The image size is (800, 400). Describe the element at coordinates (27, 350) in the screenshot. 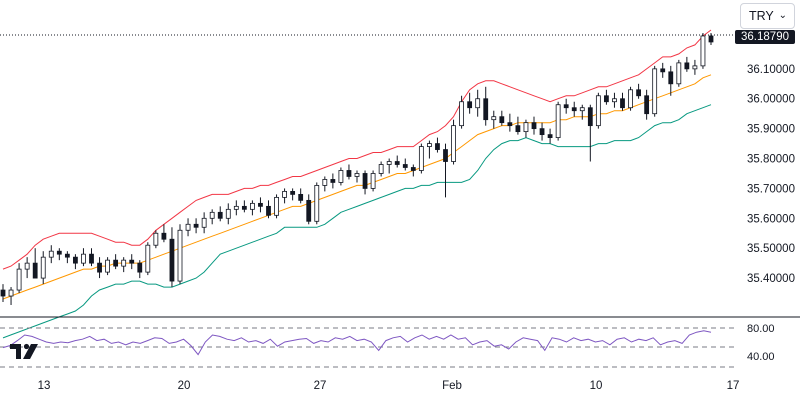

I see `tradingview-logo-icon` at that location.